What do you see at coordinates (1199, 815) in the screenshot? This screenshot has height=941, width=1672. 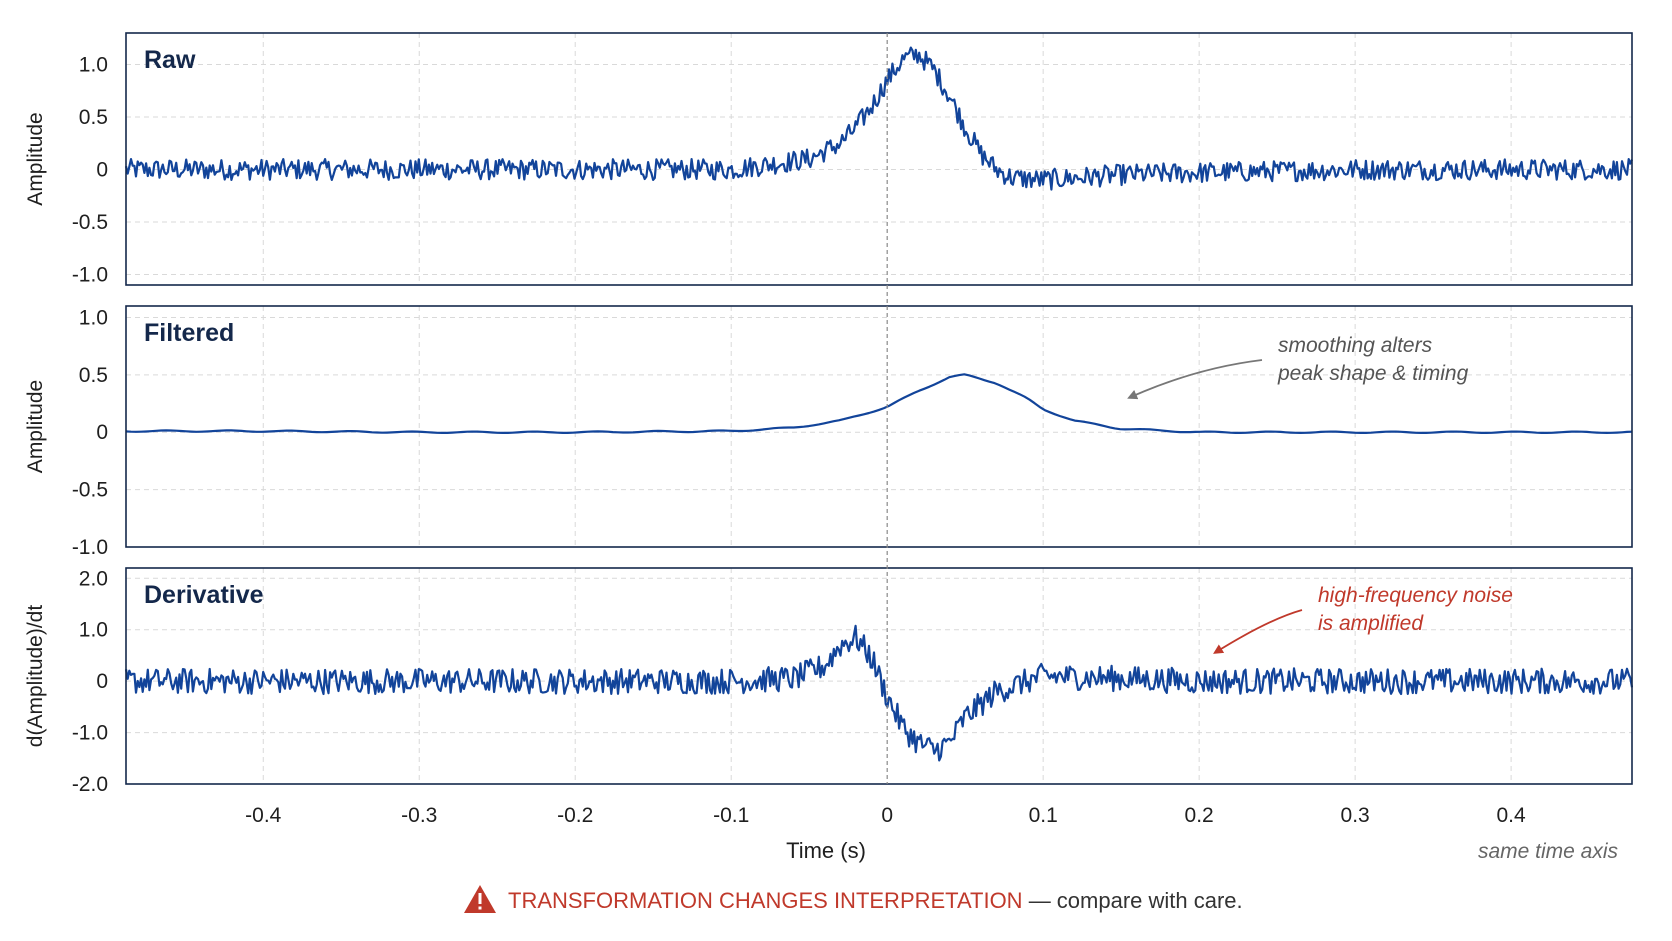 I see `x-tick-label: 0.2` at bounding box center [1199, 815].